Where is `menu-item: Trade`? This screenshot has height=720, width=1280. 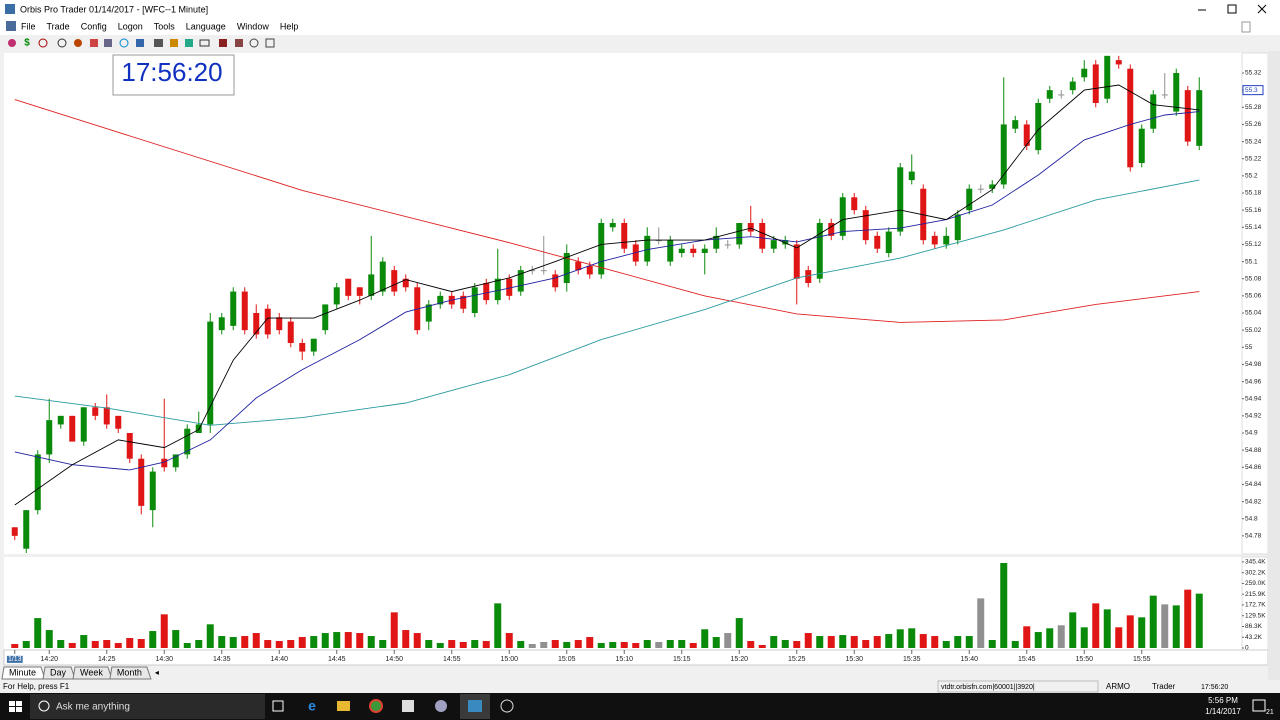 menu-item: Trade is located at coordinates (58, 26).